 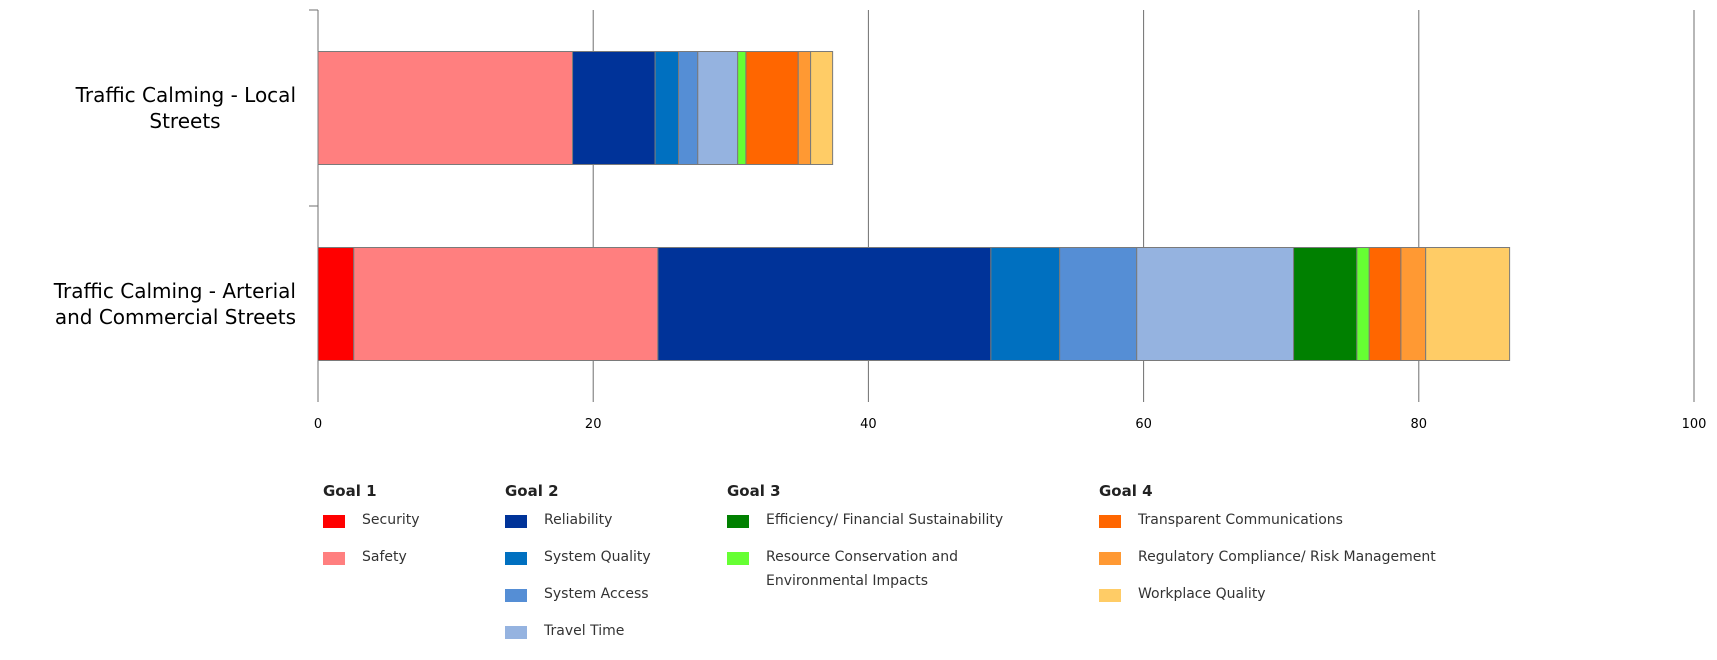 I want to click on x-tick-label: 100, so click(x=1694, y=424).